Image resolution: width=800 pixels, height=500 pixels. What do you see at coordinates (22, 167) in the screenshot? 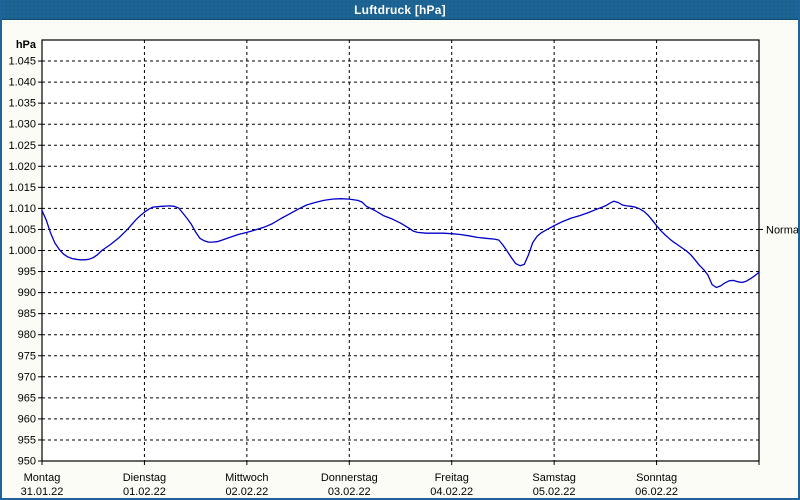
I see `y-tick-label: 1.020` at bounding box center [22, 167].